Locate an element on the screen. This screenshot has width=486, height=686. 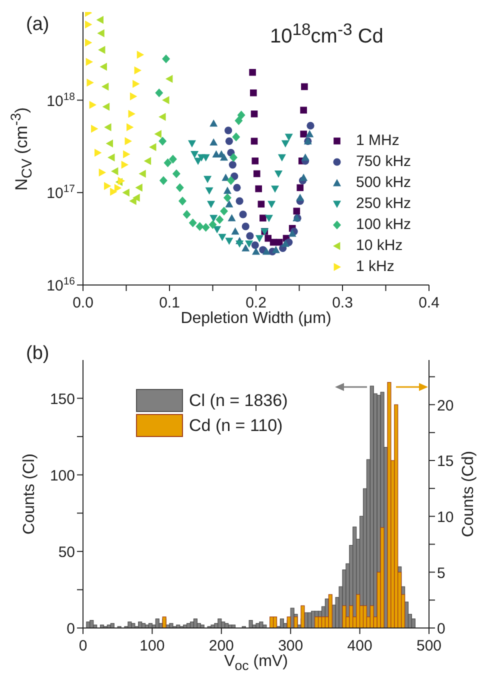
x-tick-label: 0.2 is located at coordinates (256, 303).